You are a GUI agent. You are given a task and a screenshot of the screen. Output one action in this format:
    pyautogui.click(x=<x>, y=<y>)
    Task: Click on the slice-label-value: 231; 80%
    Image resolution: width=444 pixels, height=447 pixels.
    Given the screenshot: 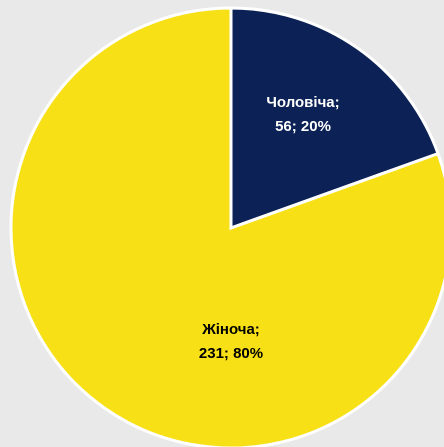 What is the action you would take?
    pyautogui.click(x=231, y=353)
    